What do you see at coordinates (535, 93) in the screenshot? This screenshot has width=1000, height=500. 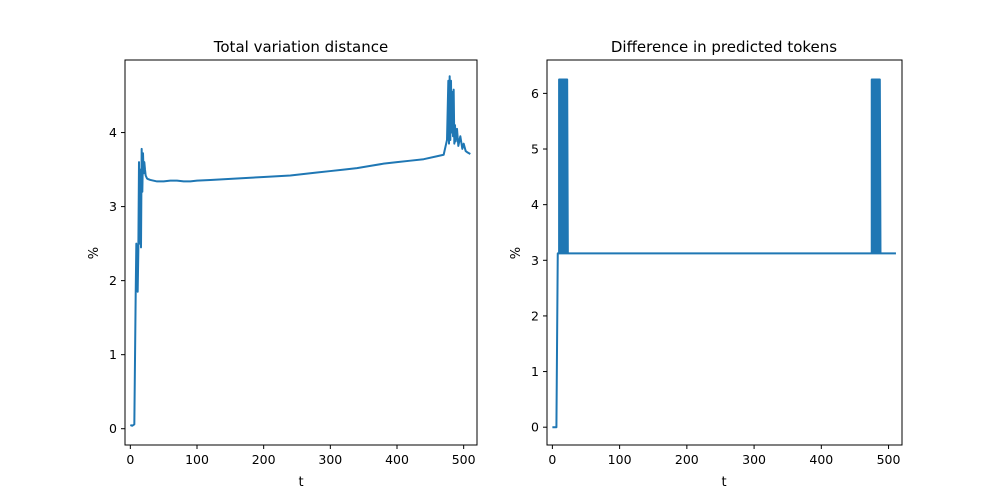 I see `y-tick-label: 6` at bounding box center [535, 93].